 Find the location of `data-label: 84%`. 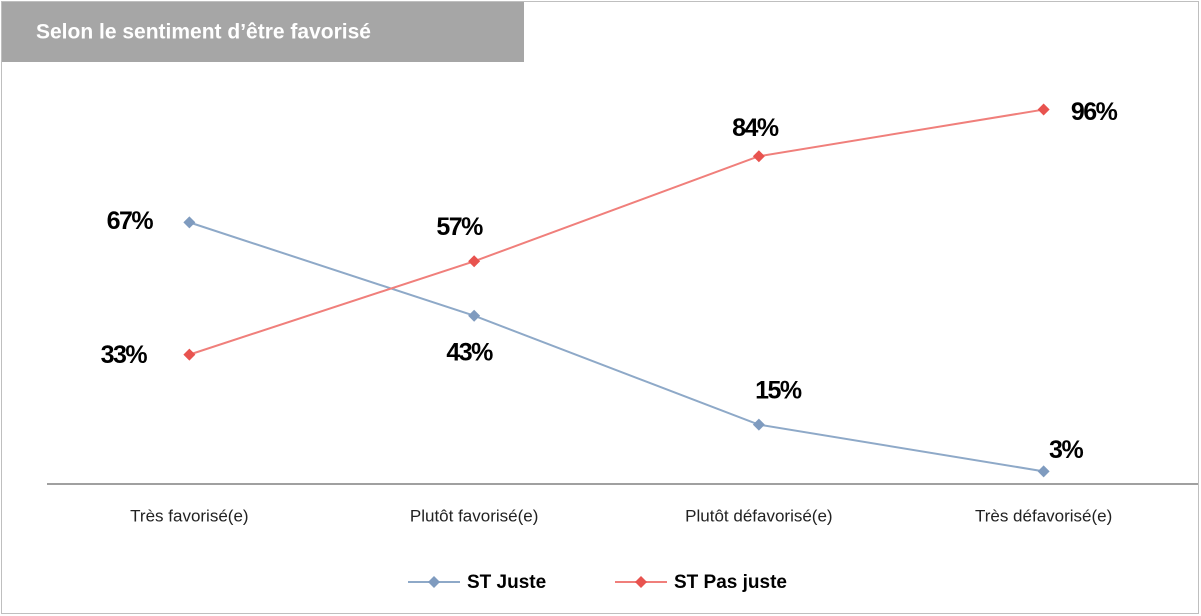

data-label: 84% is located at coordinates (755, 128).